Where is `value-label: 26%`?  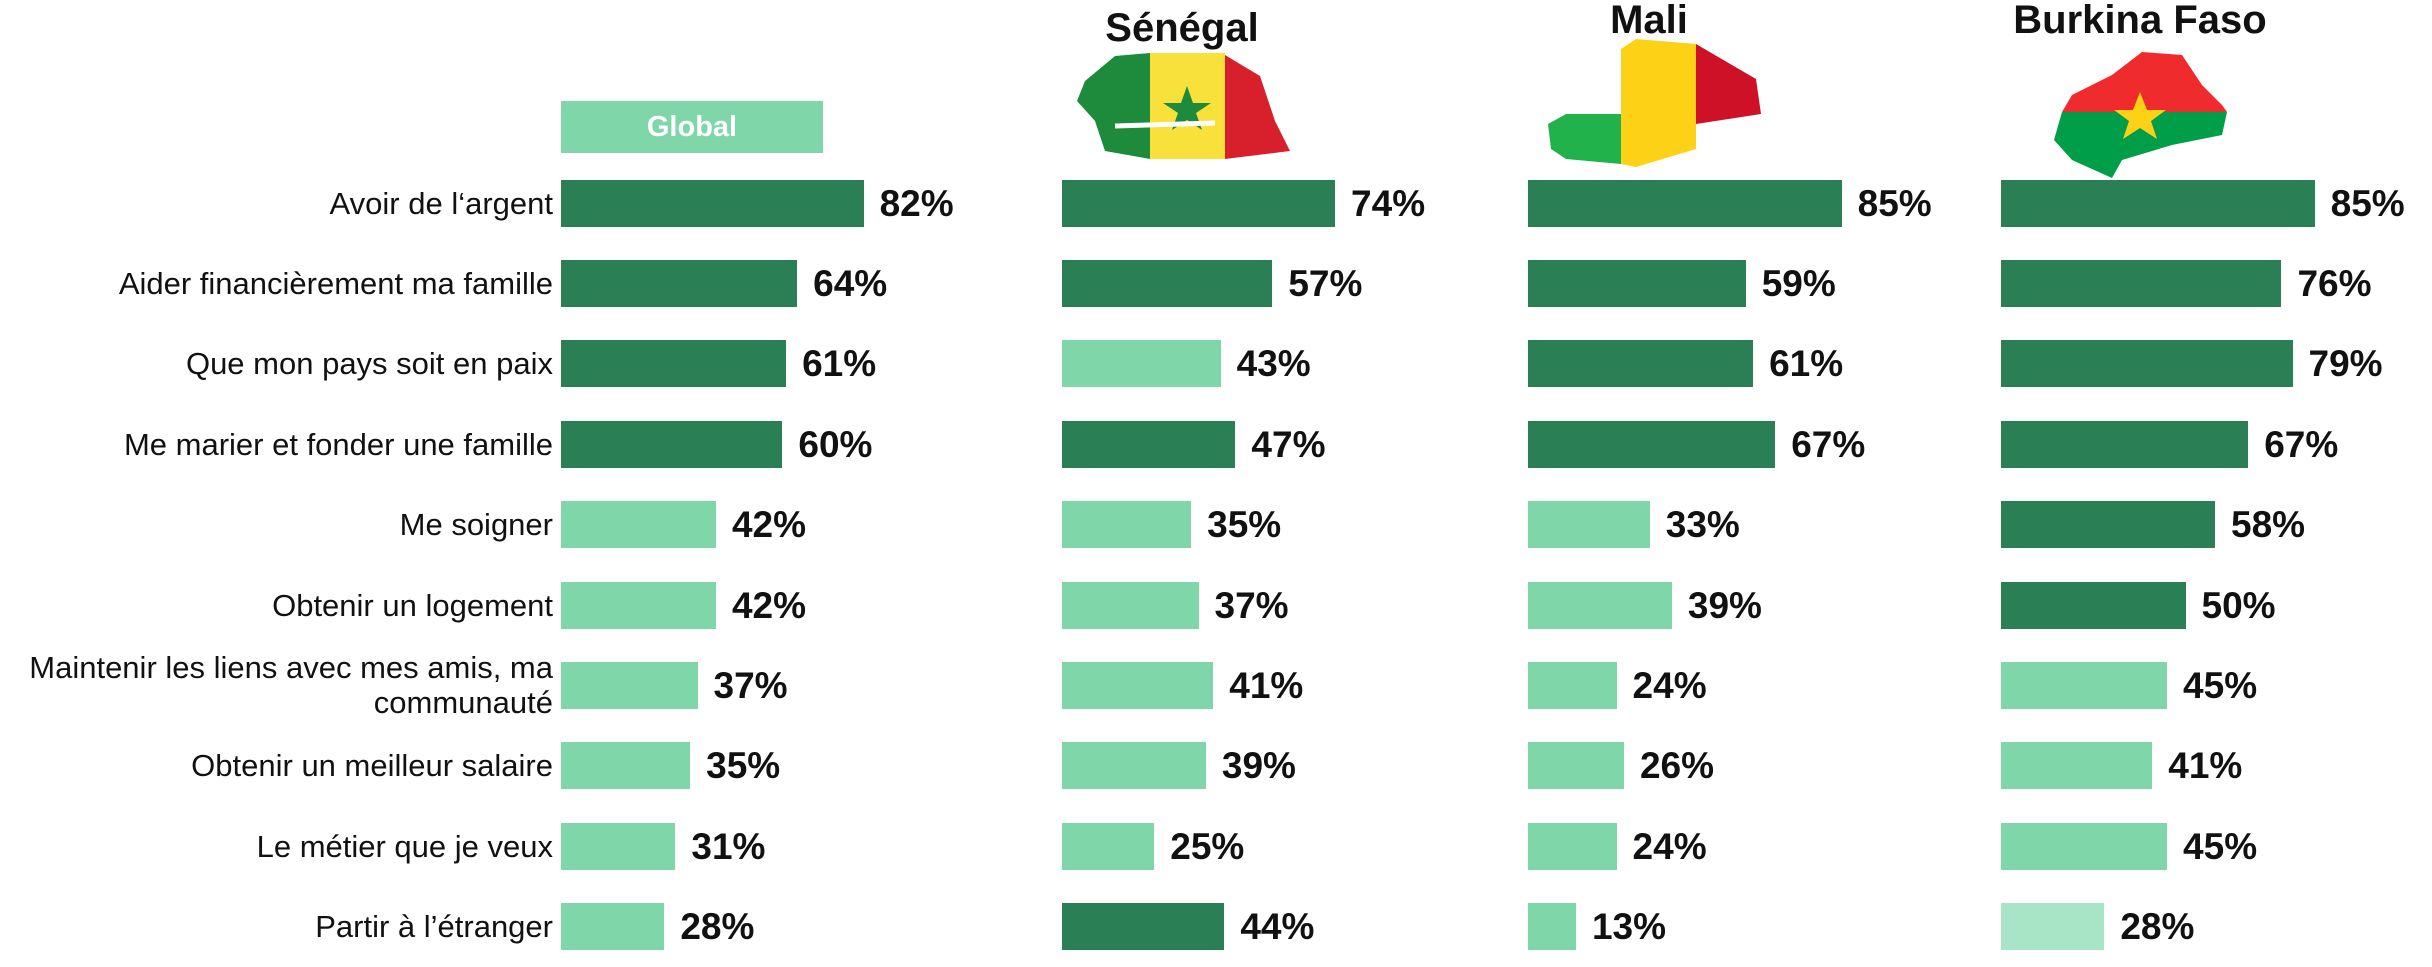
value-label: 26% is located at coordinates (1676, 766).